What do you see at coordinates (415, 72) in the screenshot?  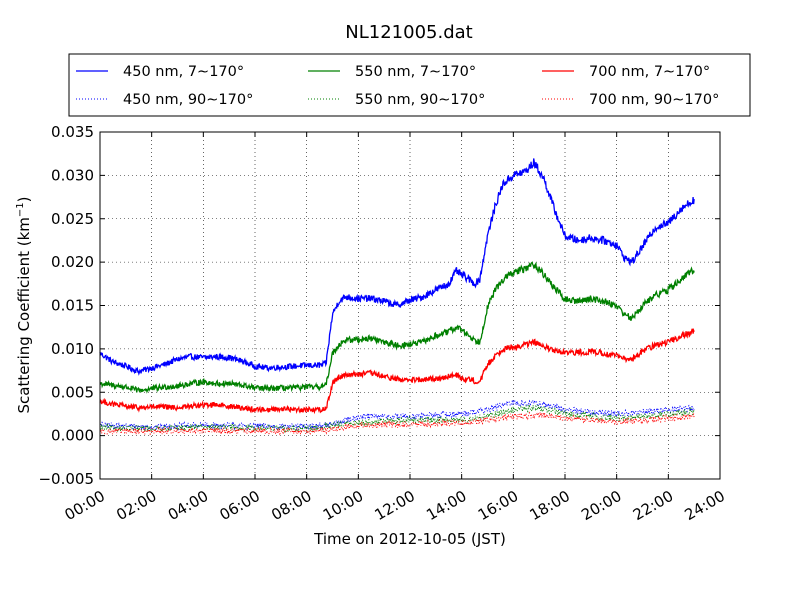 I see `legend-label: 550 nm, 7∼170°` at bounding box center [415, 72].